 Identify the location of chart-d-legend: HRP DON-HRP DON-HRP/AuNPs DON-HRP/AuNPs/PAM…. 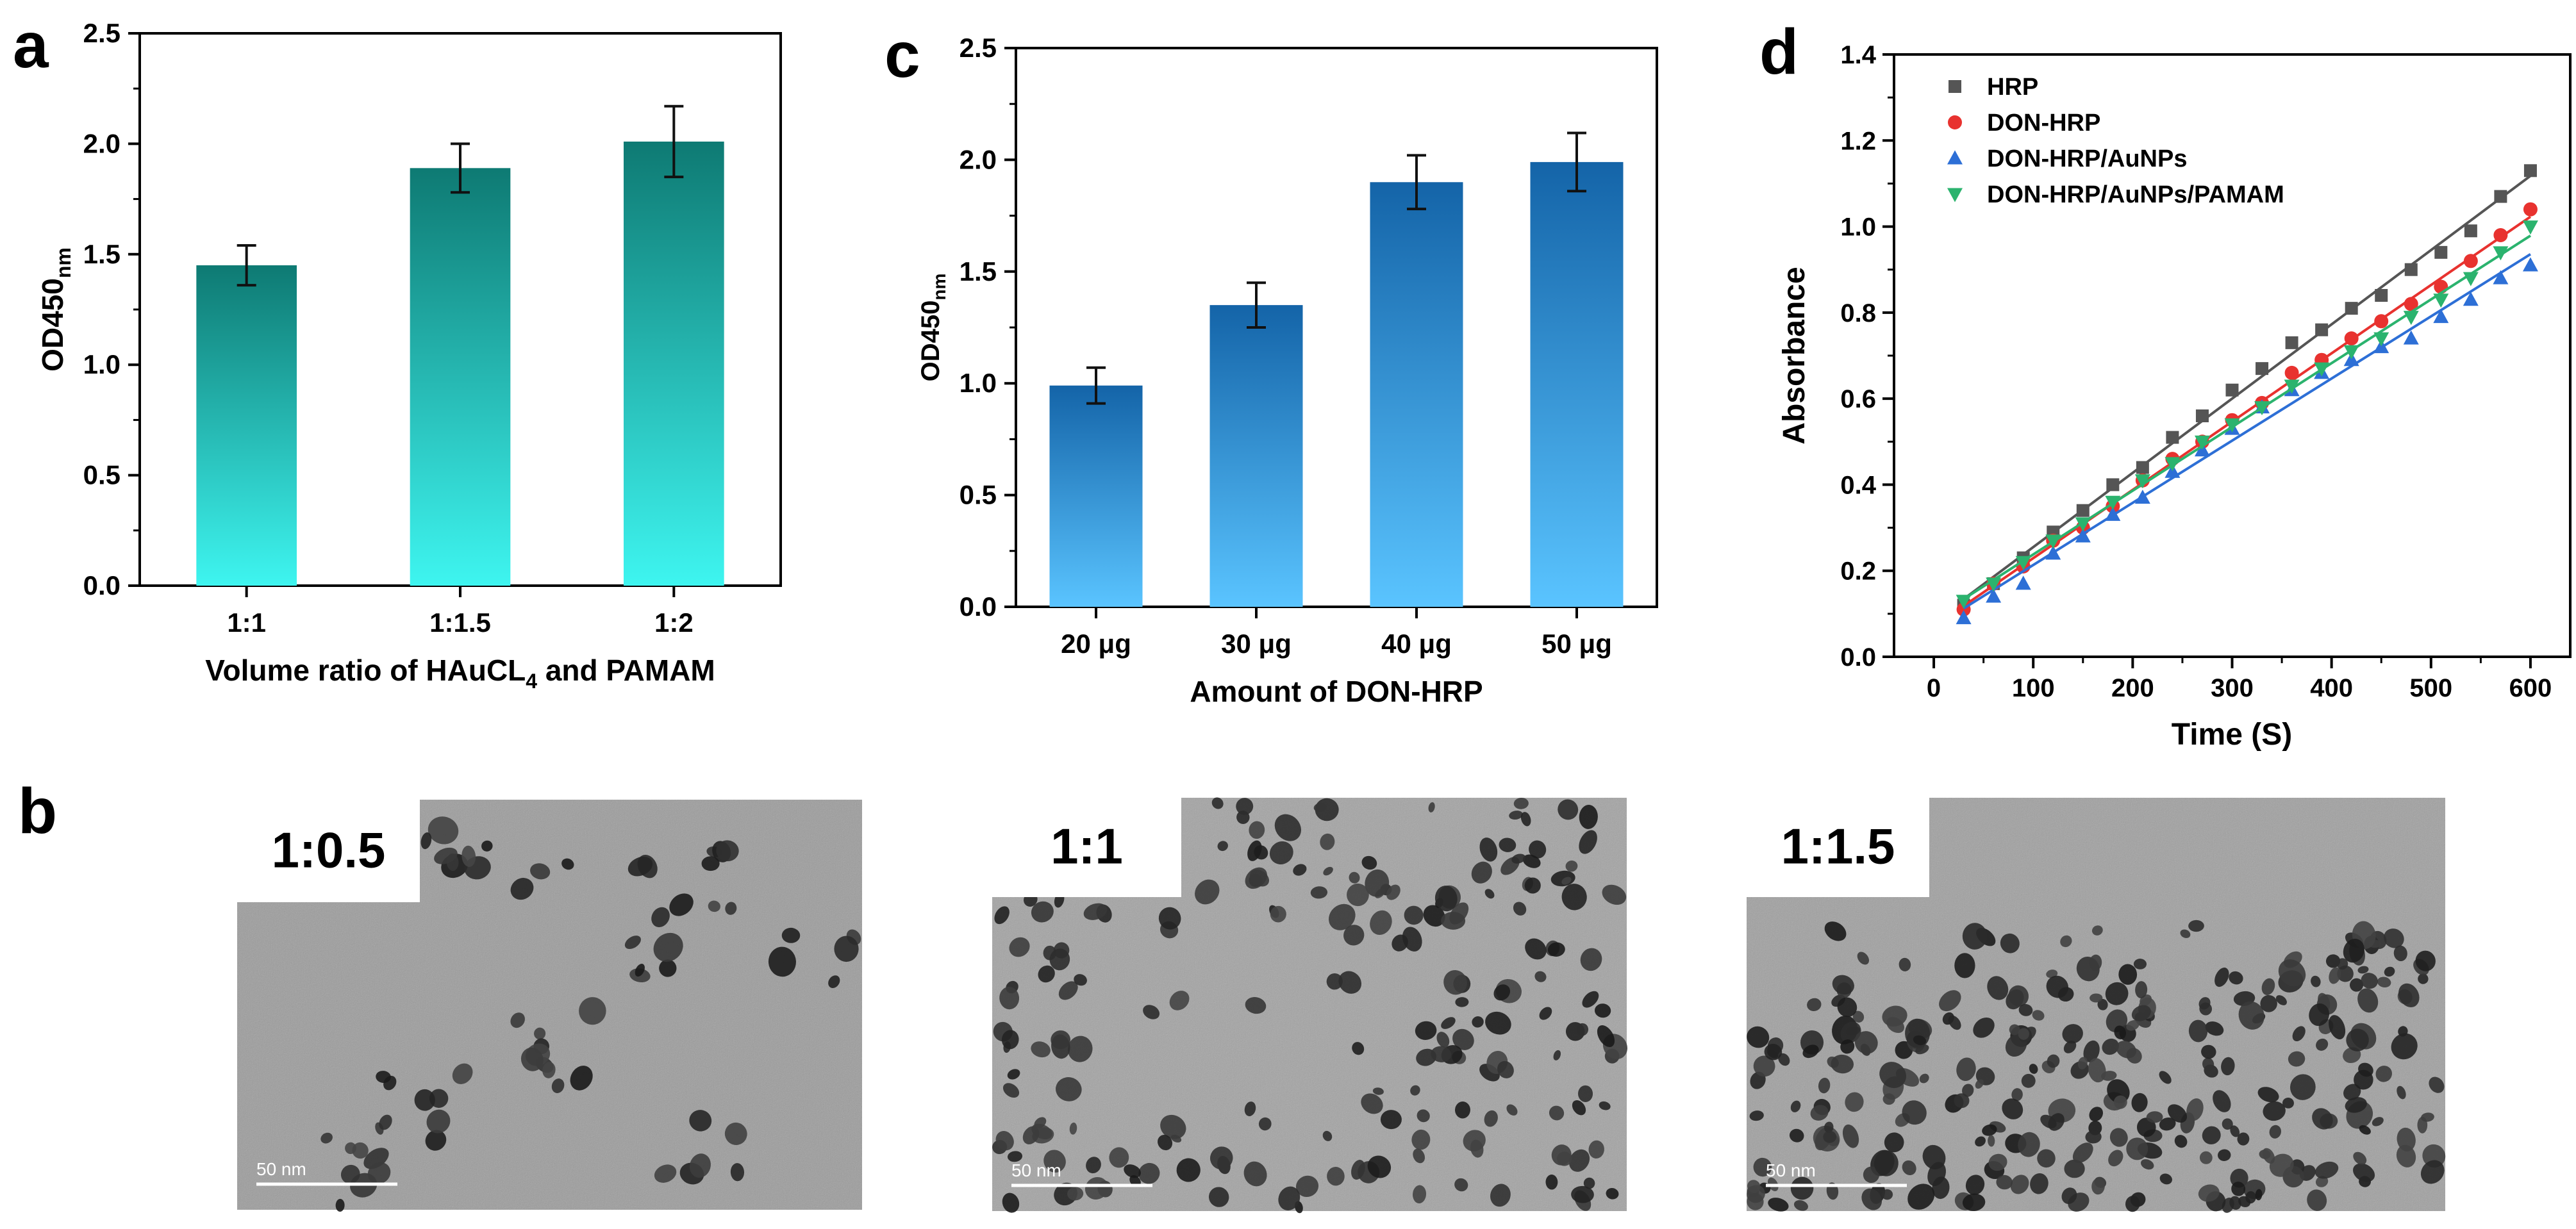
(2115, 141).